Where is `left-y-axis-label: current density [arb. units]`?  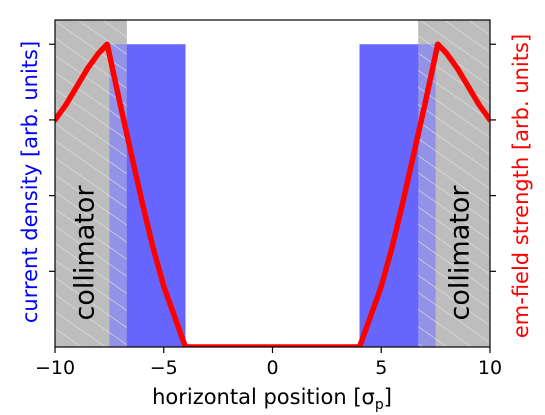 left-y-axis-label: current density [arb. units] is located at coordinates (30, 182).